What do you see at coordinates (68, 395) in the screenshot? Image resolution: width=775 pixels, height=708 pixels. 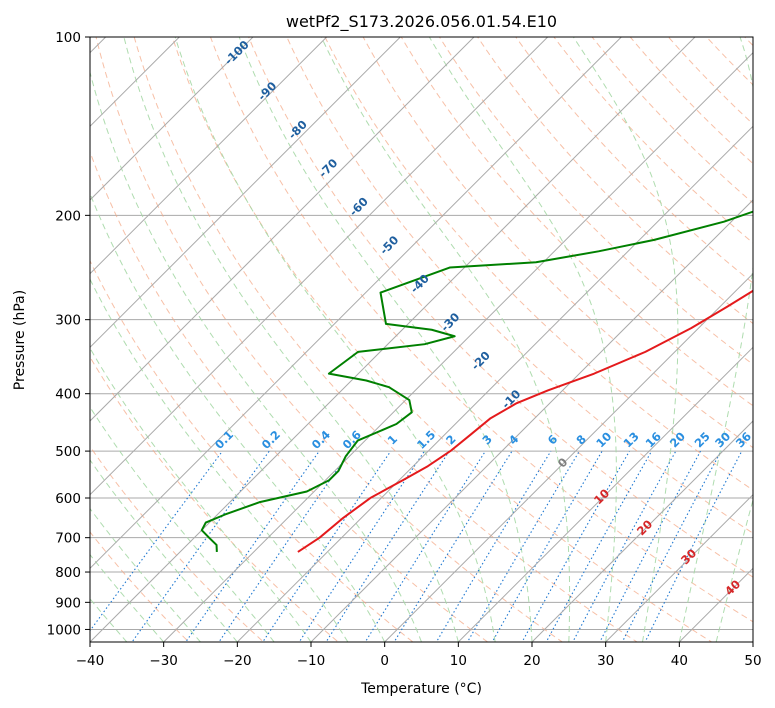 I see `y-tick-label: 400` at bounding box center [68, 395].